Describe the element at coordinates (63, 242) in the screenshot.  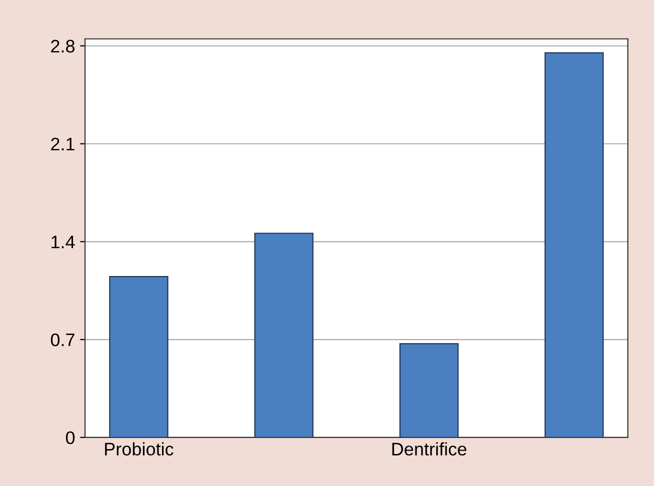
I see `y-tick-label: 1.4` at that location.